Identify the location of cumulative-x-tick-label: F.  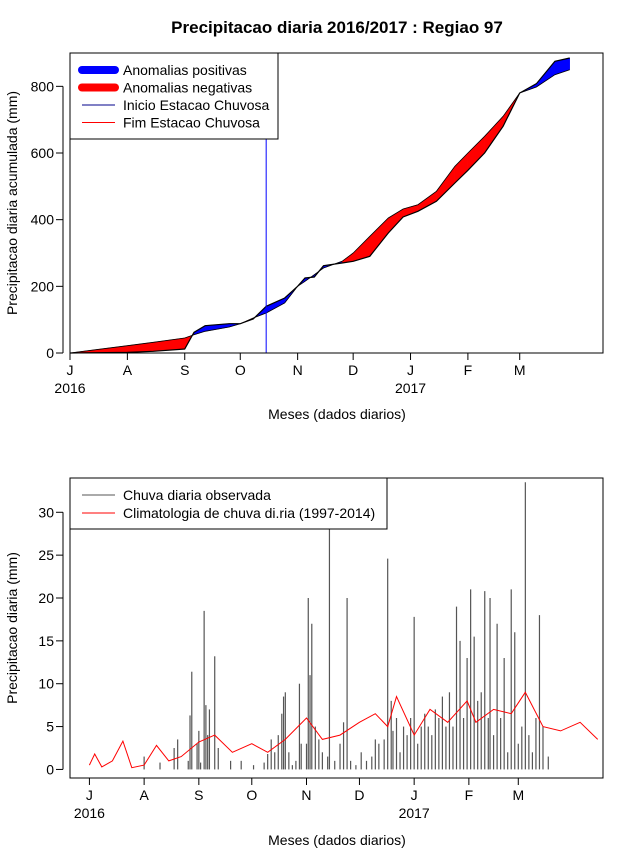
(468, 370).